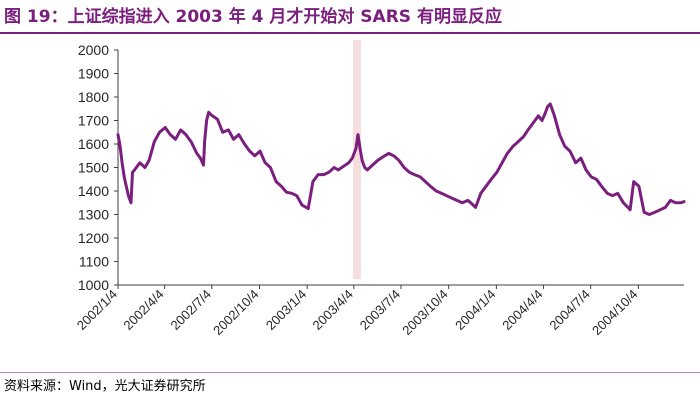 This screenshot has width=700, height=403. What do you see at coordinates (333, 309) in the screenshot?
I see `x-tick-label: 2003/4/4` at bounding box center [333, 309].